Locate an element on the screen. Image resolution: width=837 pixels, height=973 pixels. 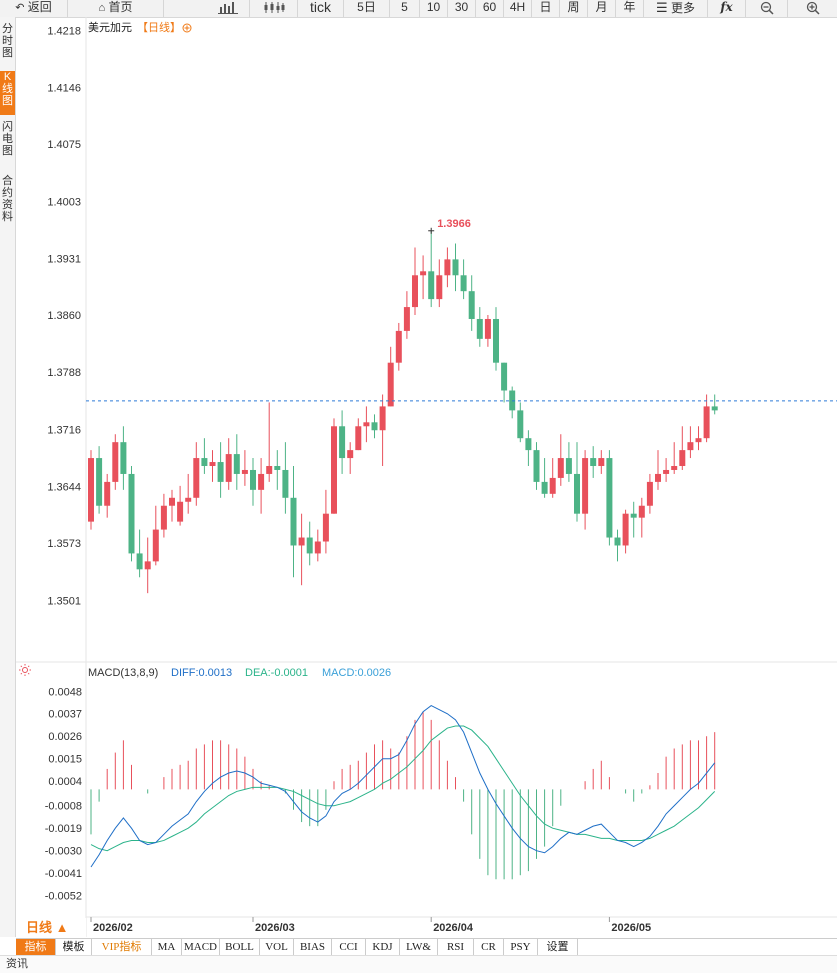
10min-button: 10 is located at coordinates (434, 8).